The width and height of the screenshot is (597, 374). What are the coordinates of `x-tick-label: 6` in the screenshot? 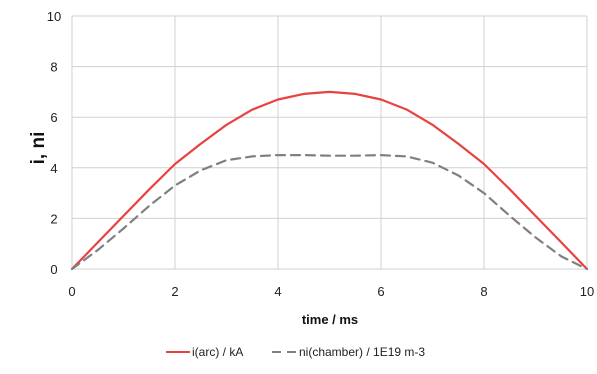 It's located at (380, 291).